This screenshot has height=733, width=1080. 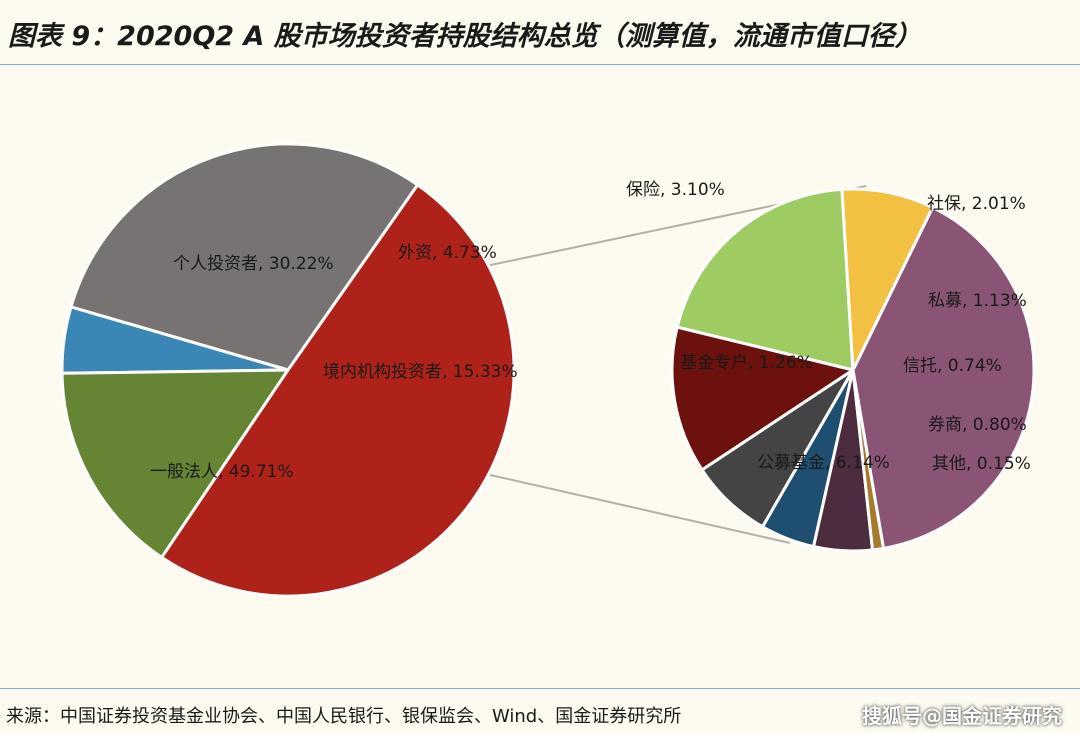 I want to click on right-pie-label-4: 券商, 0.80%, so click(x=977, y=425).